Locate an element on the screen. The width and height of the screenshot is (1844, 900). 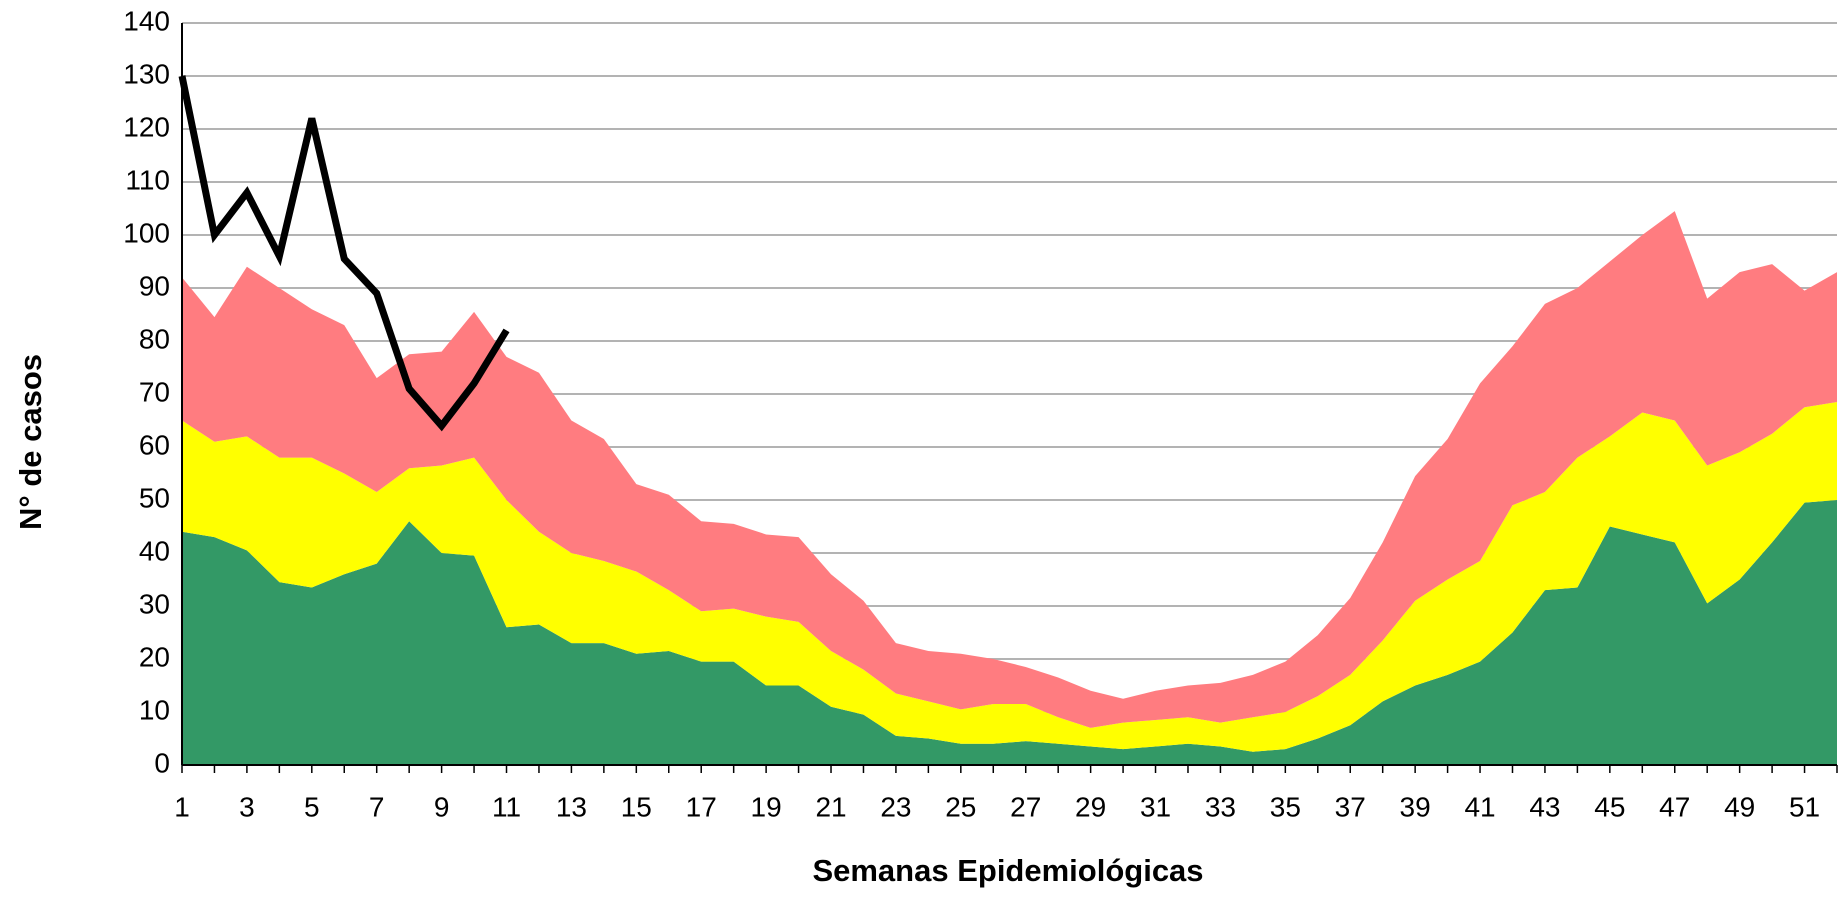
x-tick-label: 39 is located at coordinates (1415, 806).